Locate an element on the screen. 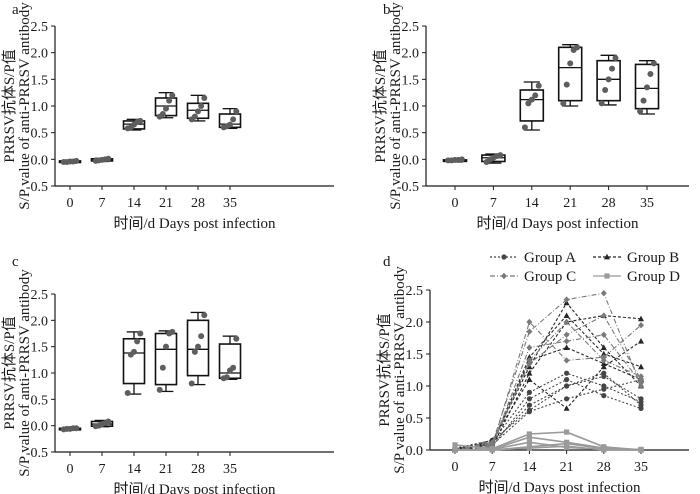 This screenshot has height=494, width=700. y-tick-label-c: 1.0 is located at coordinates (40, 374).